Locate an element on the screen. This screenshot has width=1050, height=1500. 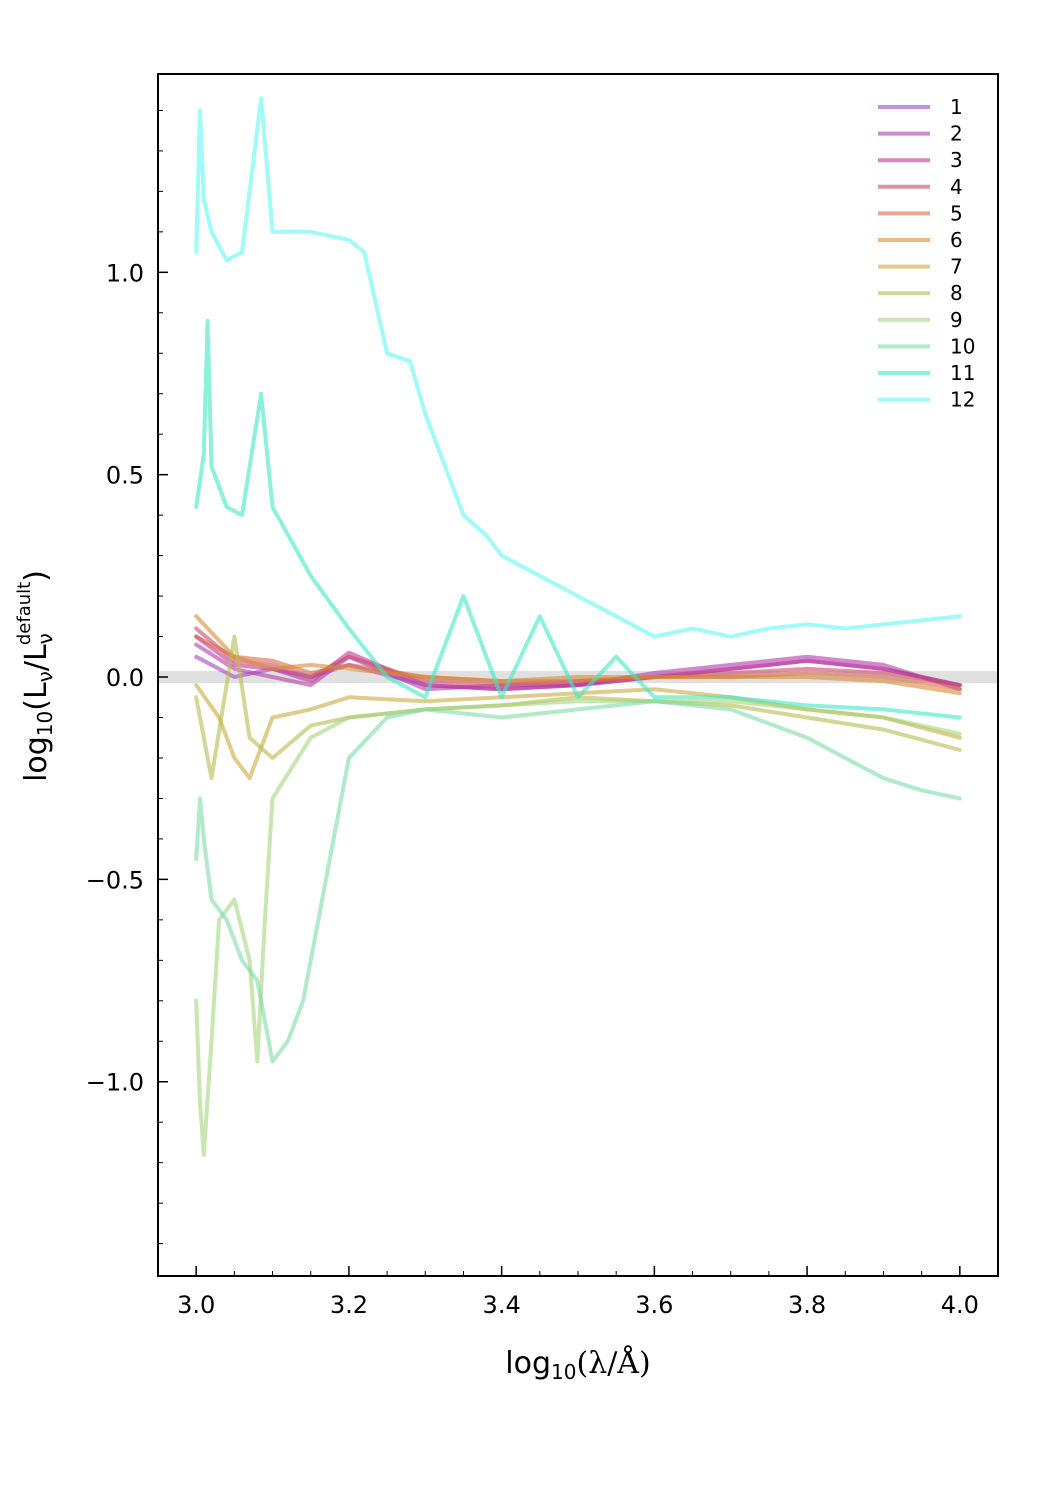
legend-label-10: 10 is located at coordinates (962, 346).